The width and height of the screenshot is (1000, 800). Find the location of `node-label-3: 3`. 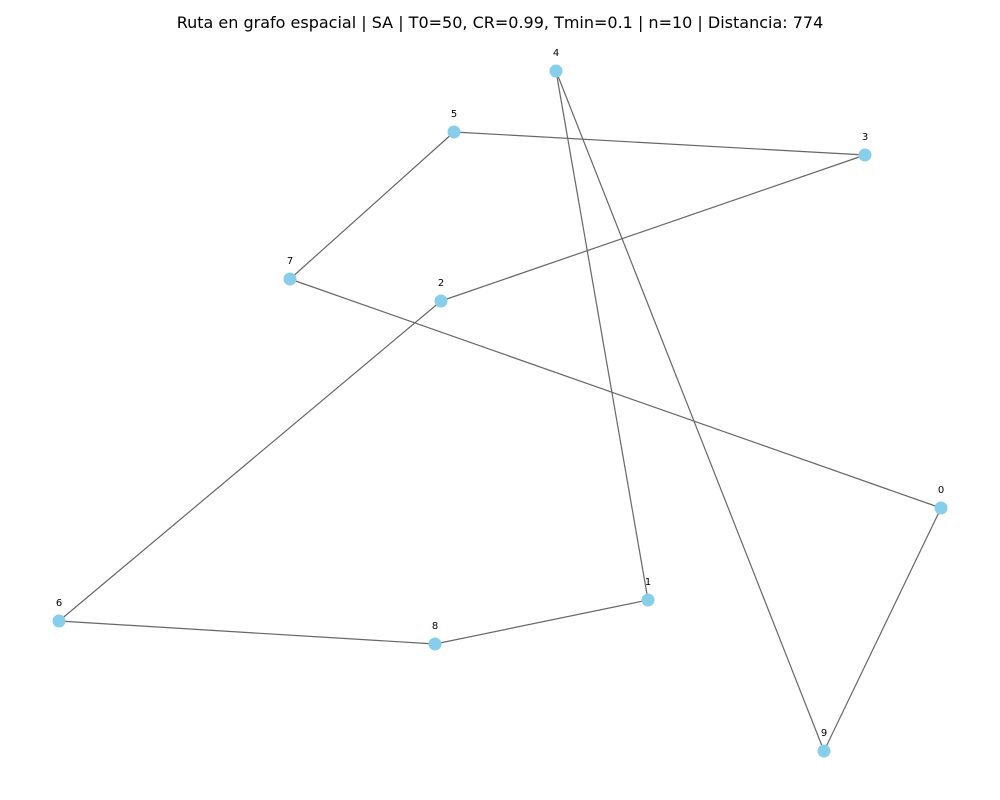

node-label-3: 3 is located at coordinates (865, 137).